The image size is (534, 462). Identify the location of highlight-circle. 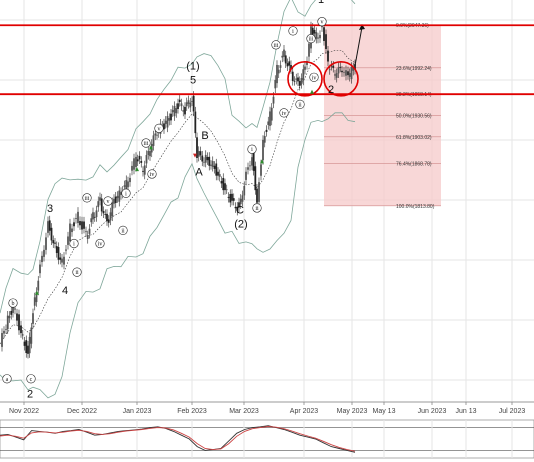
(341, 79).